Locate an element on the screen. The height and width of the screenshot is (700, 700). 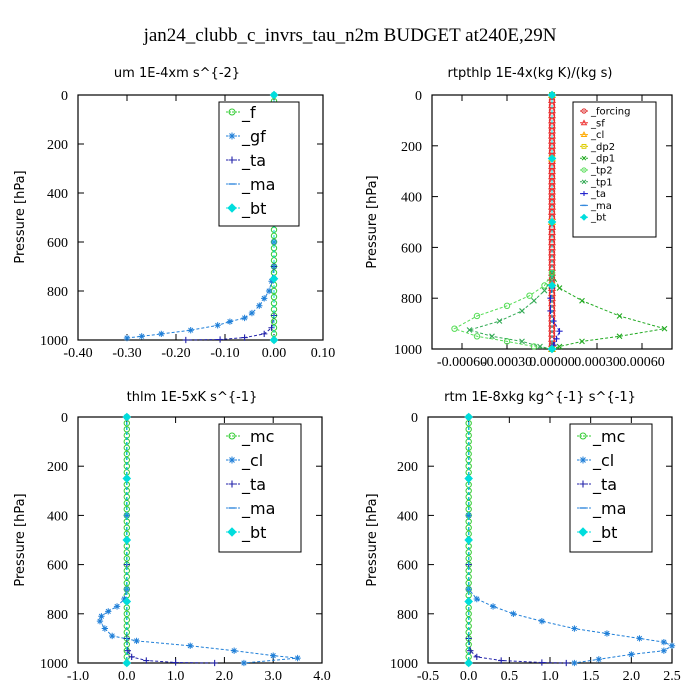
x-tick-label: 2.0 is located at coordinates (225, 676).